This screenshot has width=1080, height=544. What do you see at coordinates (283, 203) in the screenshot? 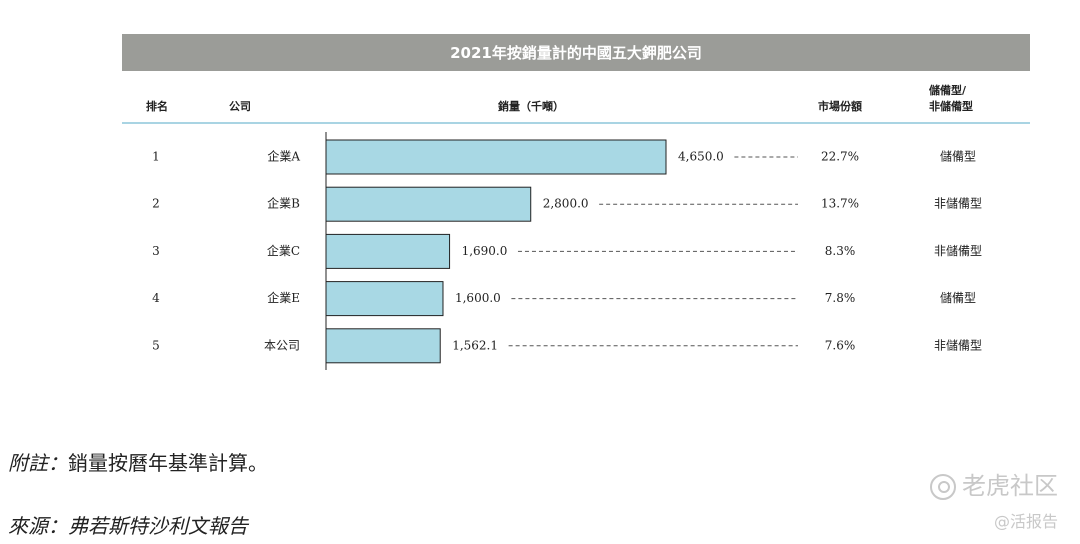
I see `company-label: 企業B` at bounding box center [283, 203].